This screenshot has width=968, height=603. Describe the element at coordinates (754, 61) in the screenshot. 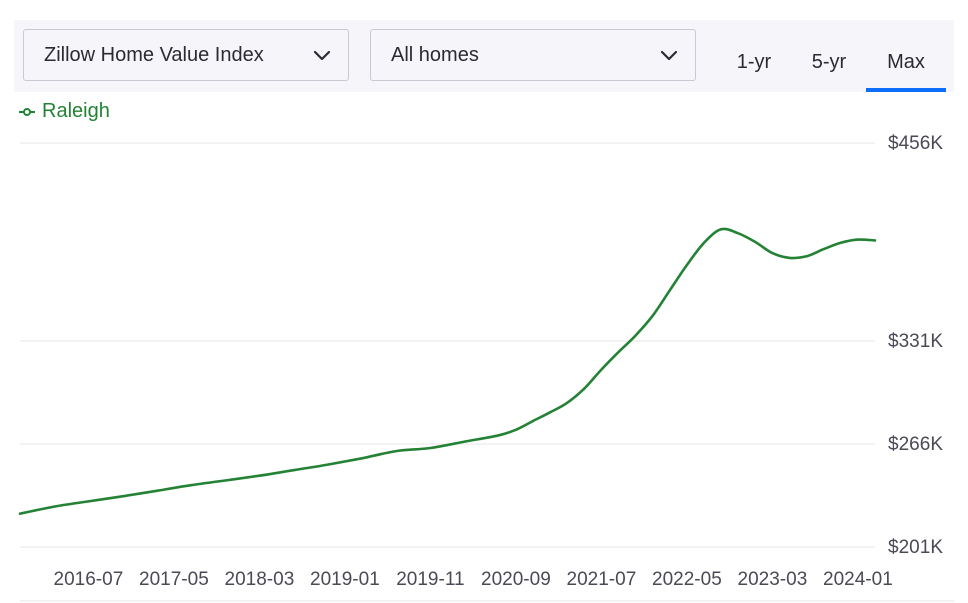

I see `tab-1-yr: 1-yr` at that location.